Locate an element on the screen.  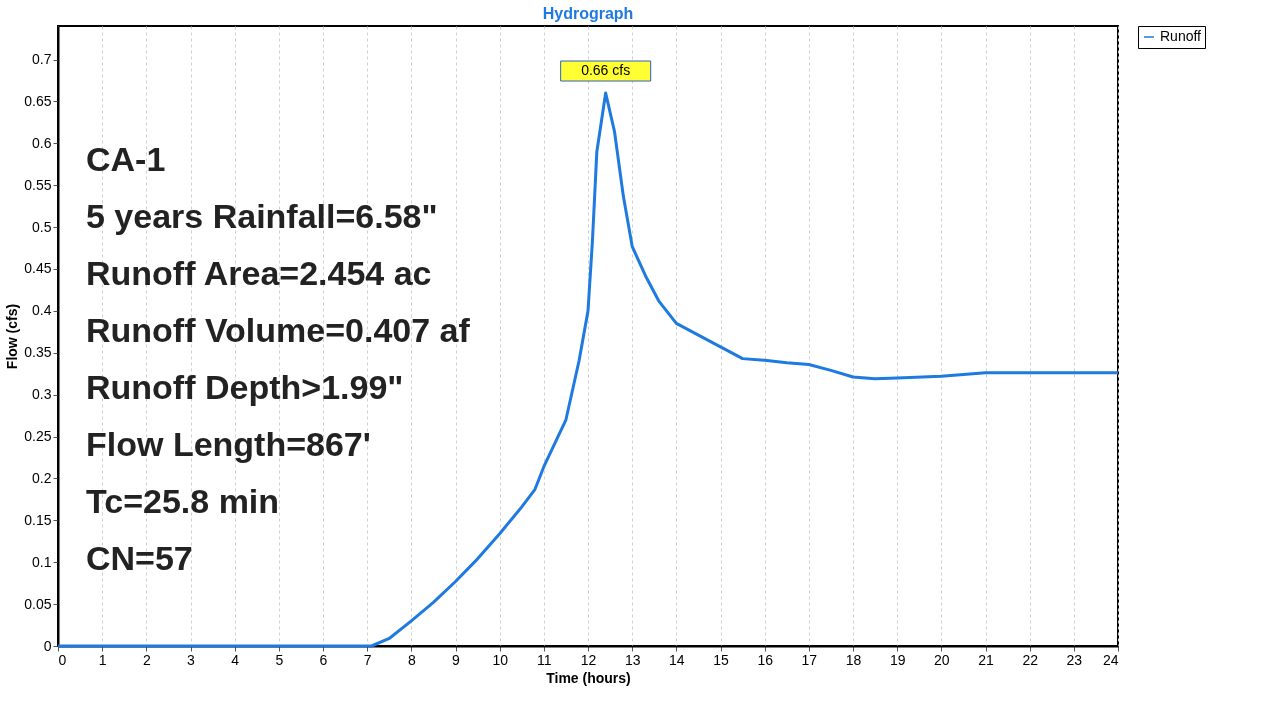
y-tick-label: 0.2 is located at coordinates (42, 477).